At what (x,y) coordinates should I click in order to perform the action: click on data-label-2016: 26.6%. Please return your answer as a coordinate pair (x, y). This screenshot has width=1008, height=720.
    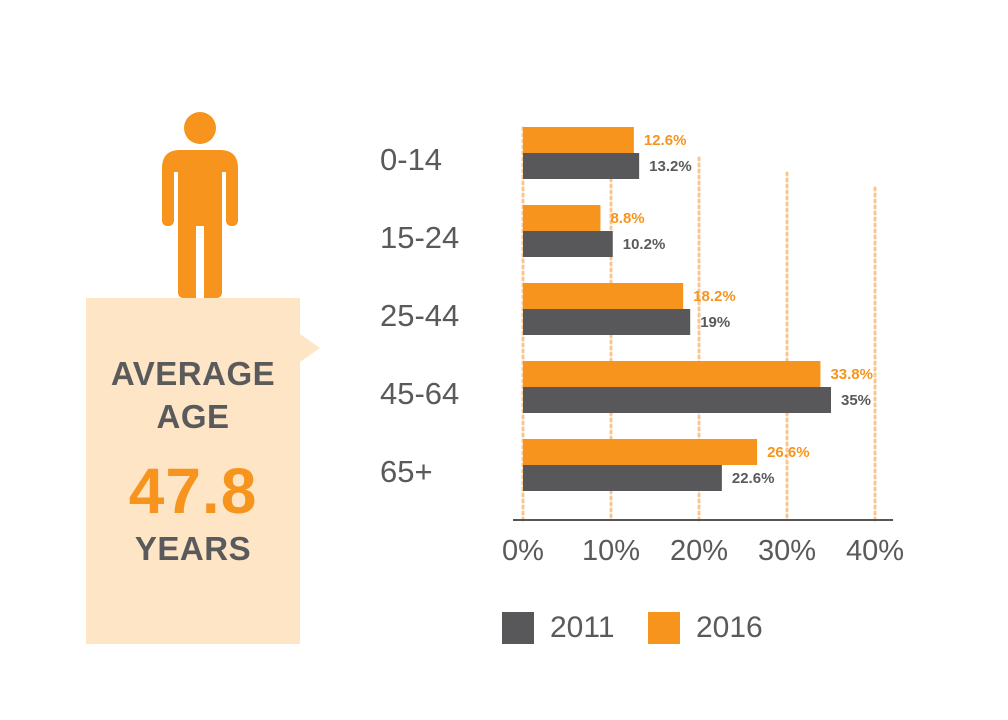
    Looking at the image, I should click on (788, 452).